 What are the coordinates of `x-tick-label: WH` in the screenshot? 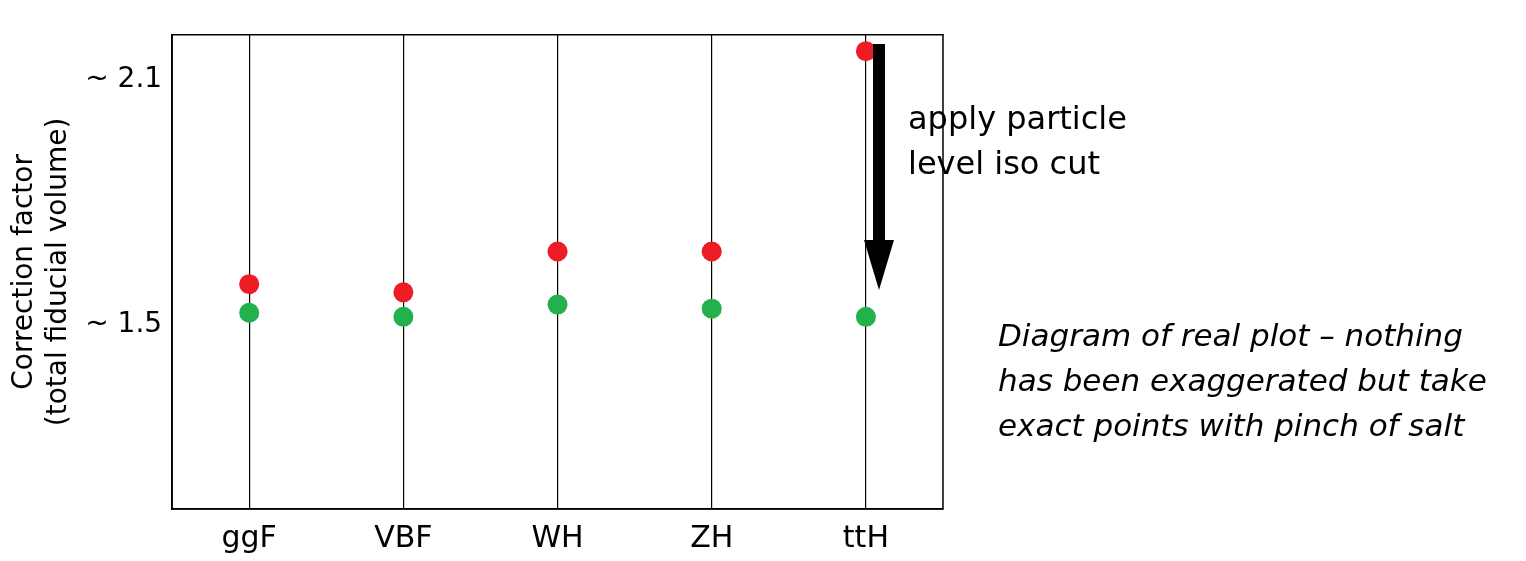 It's located at (557, 536).